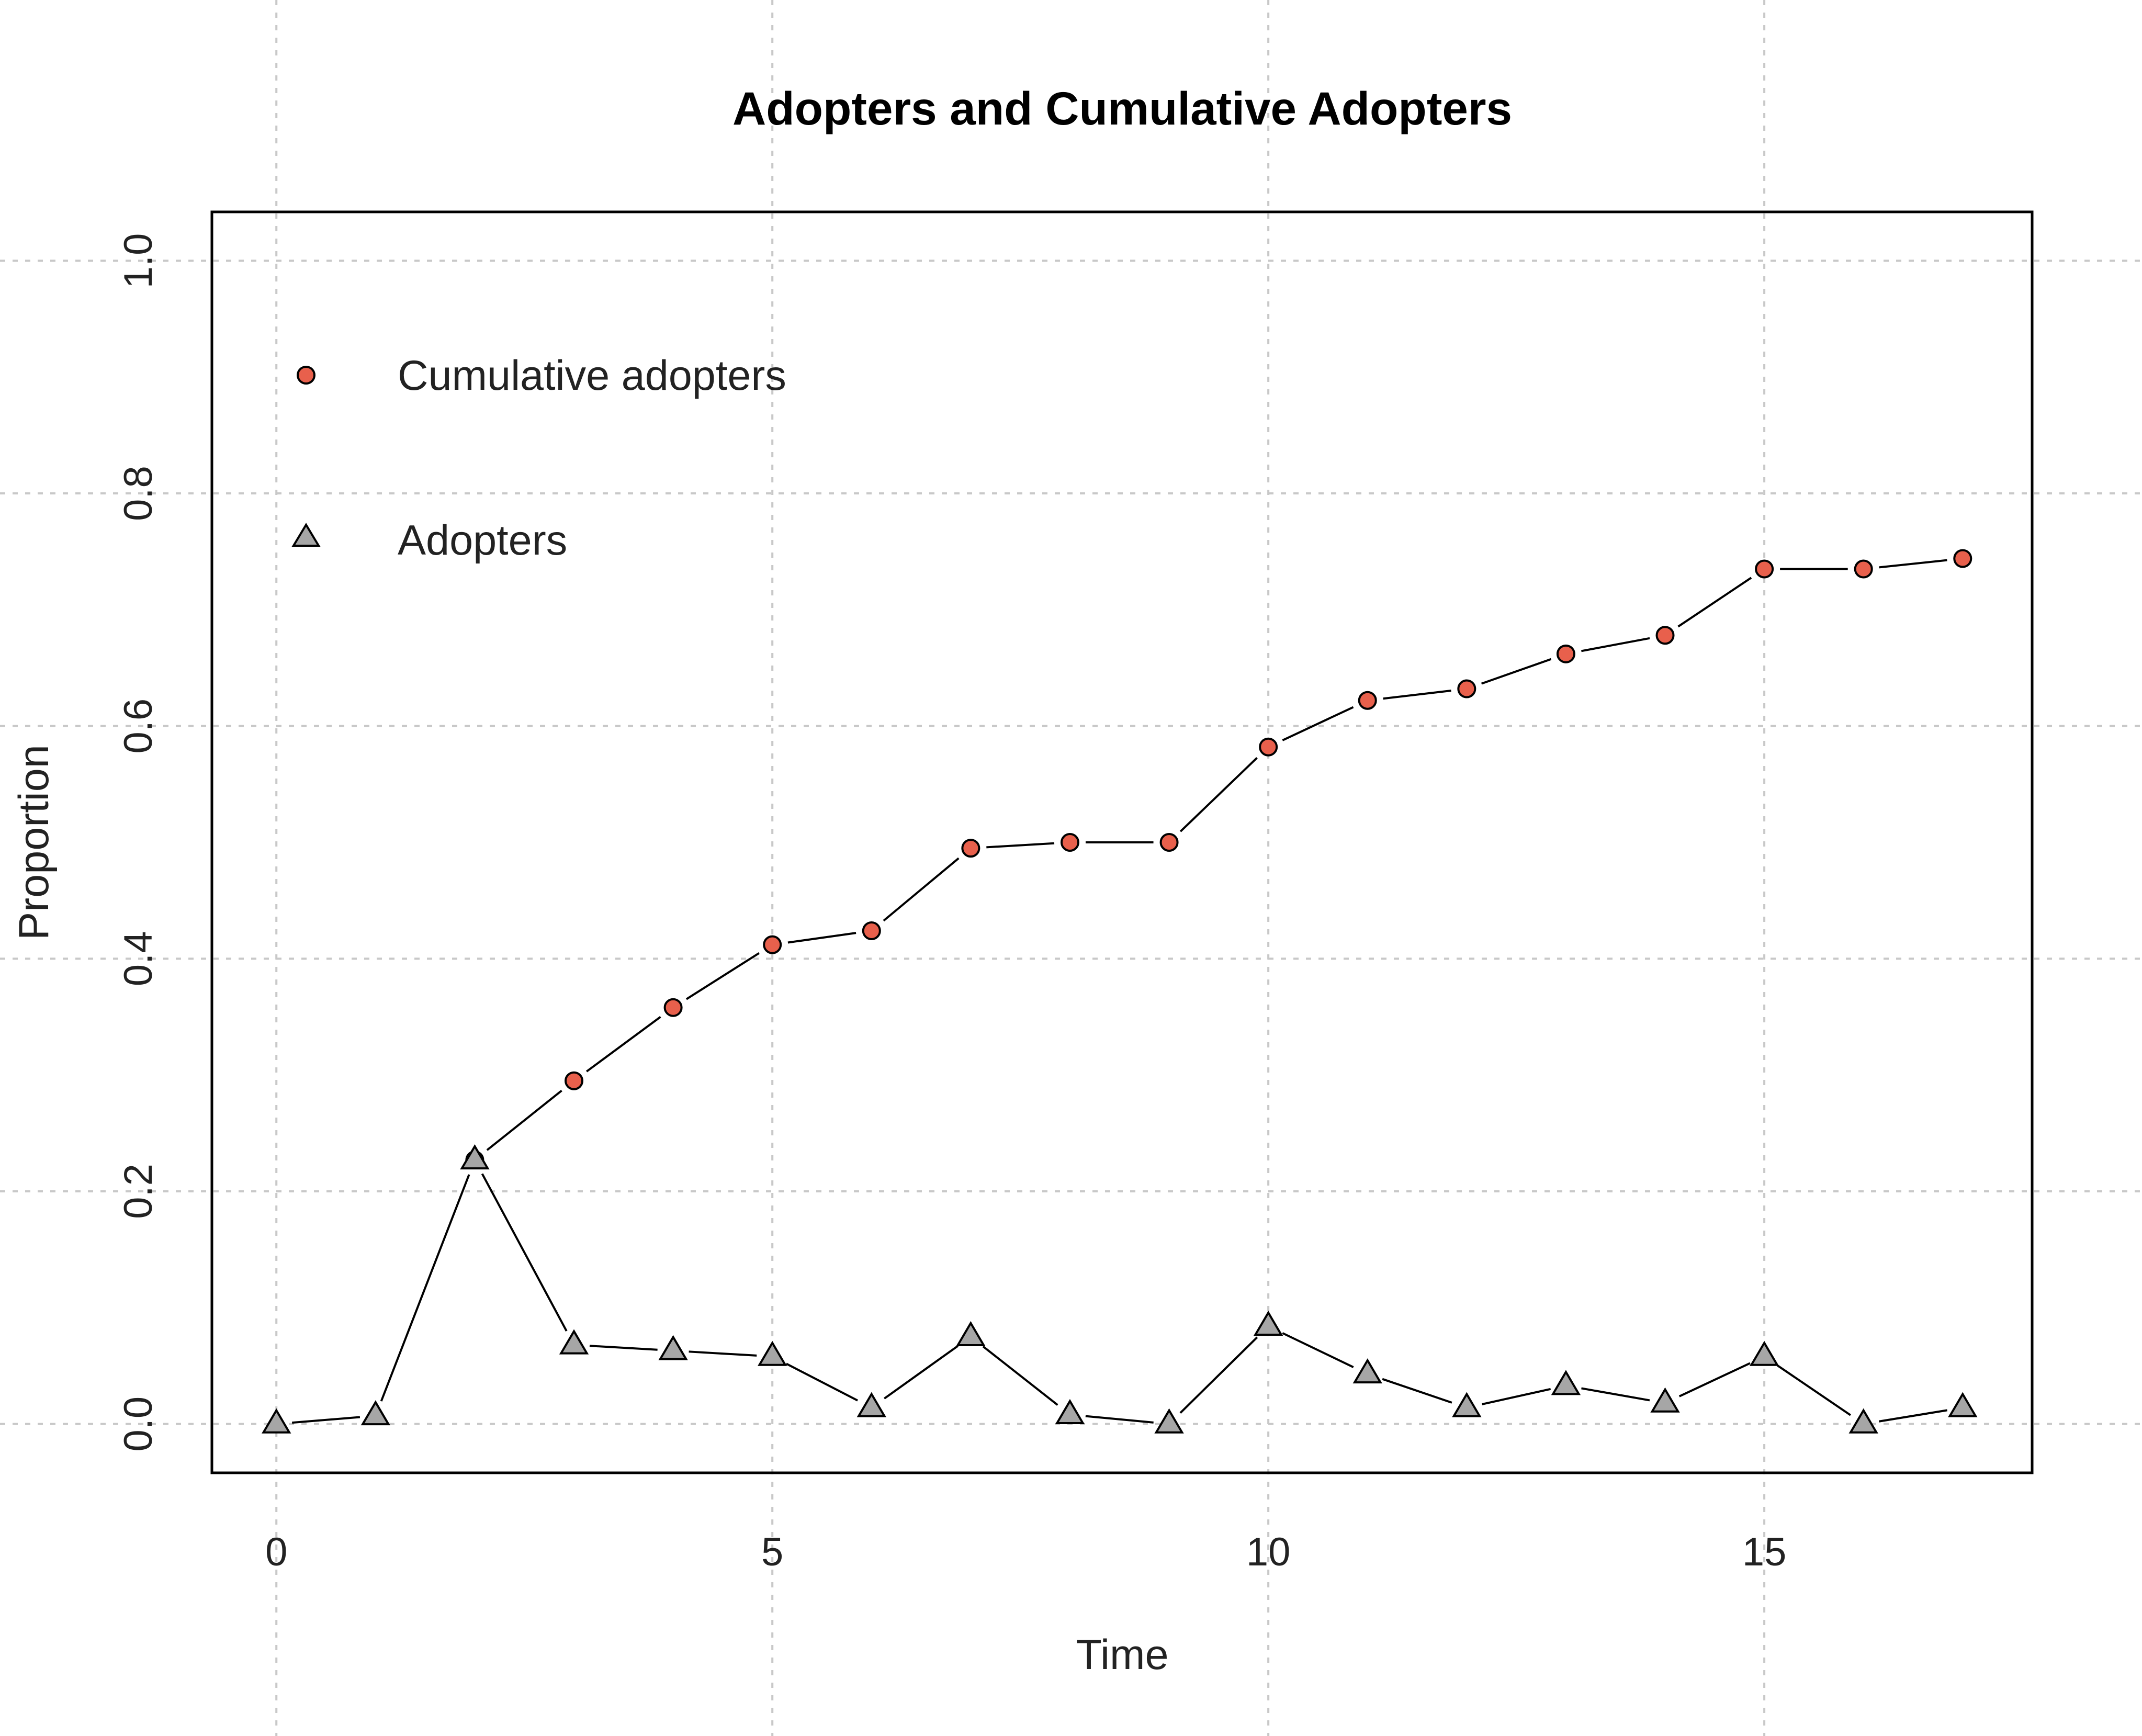 This screenshot has width=2142, height=1736. I want to click on x-tick-label: 10, so click(1269, 1552).